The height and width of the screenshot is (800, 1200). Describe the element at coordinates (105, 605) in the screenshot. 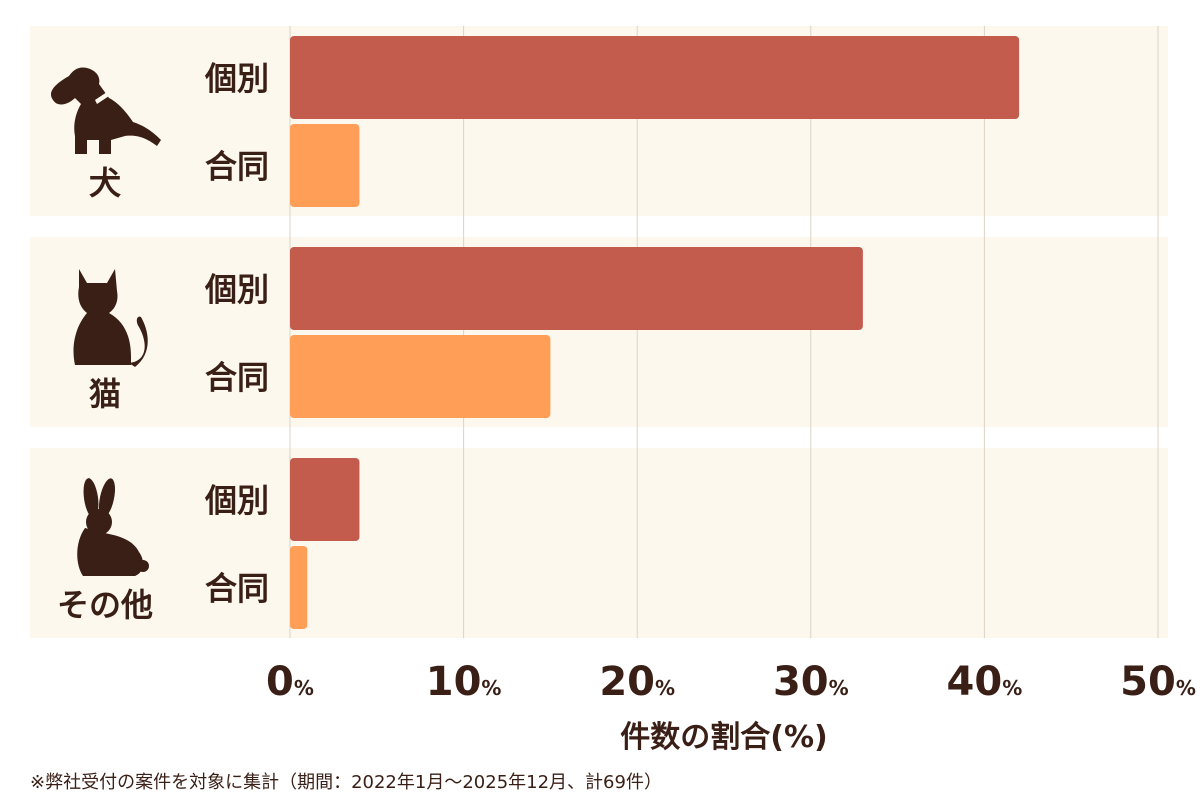

I see `group-label: その他` at that location.